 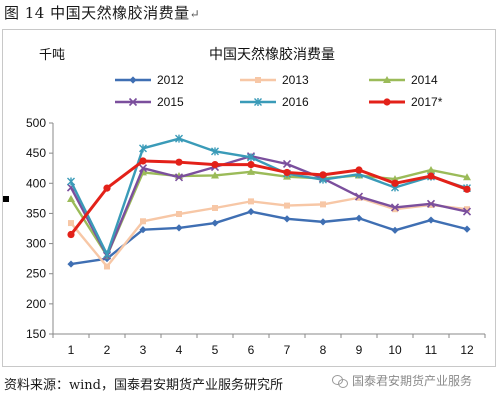 What do you see at coordinates (36, 334) in the screenshot?
I see `y-tick-label: 150` at bounding box center [36, 334].